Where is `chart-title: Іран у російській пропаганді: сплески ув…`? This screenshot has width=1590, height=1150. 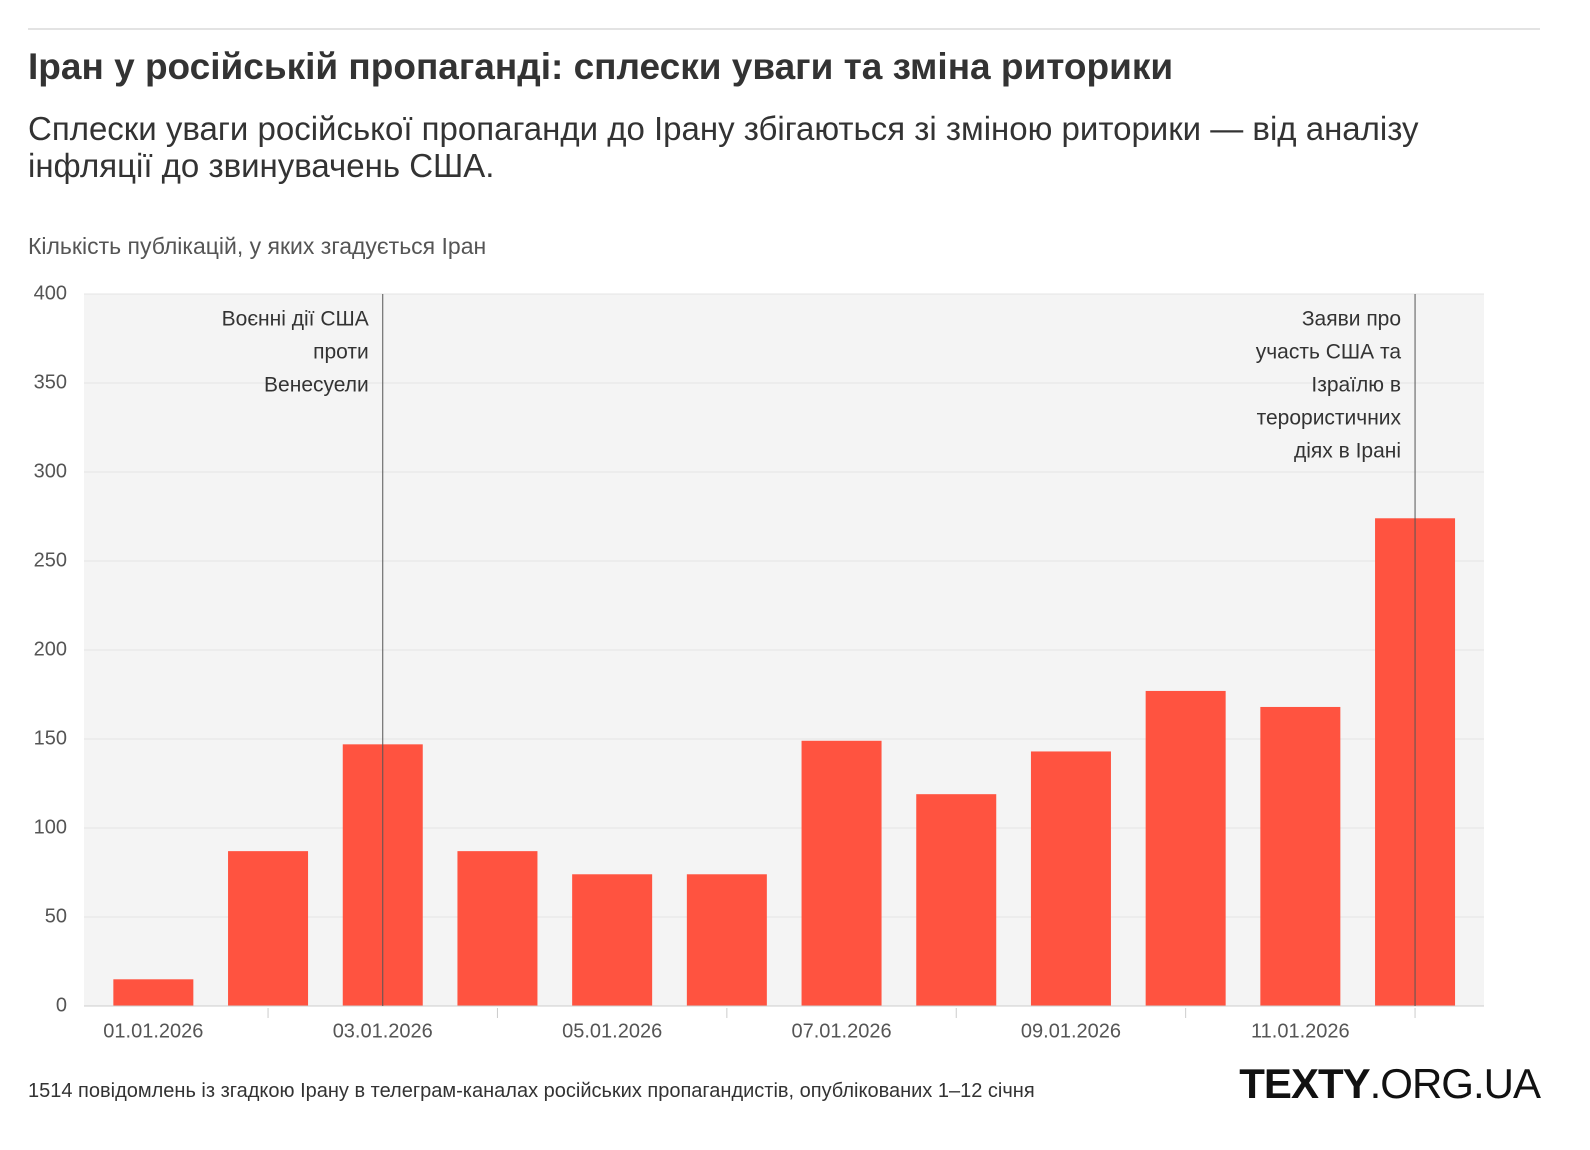
chart-title: Іран у російській пропаганді: сплески ув… is located at coordinates (601, 66).